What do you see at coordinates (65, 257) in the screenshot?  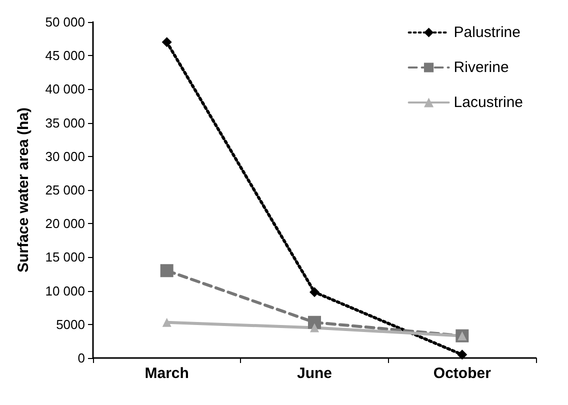 I see `y-tick-label: 15 000` at bounding box center [65, 257].